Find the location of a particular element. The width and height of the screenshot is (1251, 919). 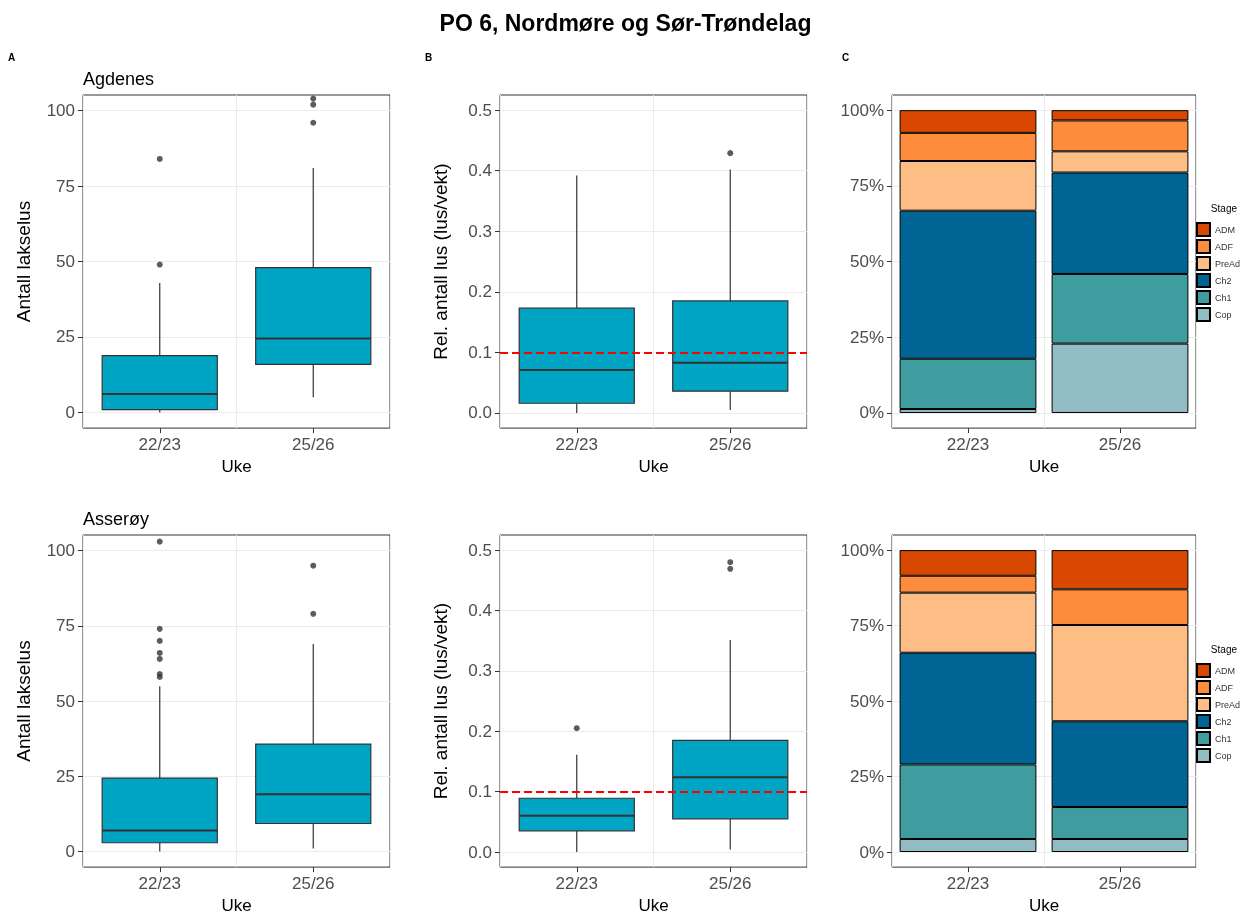

text: B is located at coordinates (429, 57).